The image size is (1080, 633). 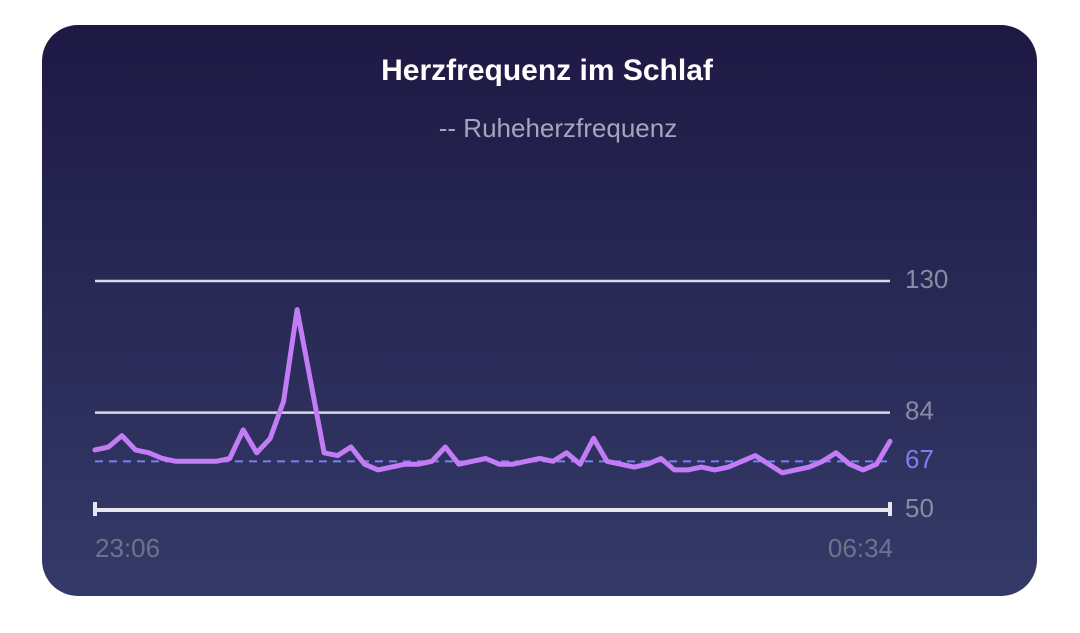 What do you see at coordinates (860, 548) in the screenshot?
I see `x-tick-label: 06:34` at bounding box center [860, 548].